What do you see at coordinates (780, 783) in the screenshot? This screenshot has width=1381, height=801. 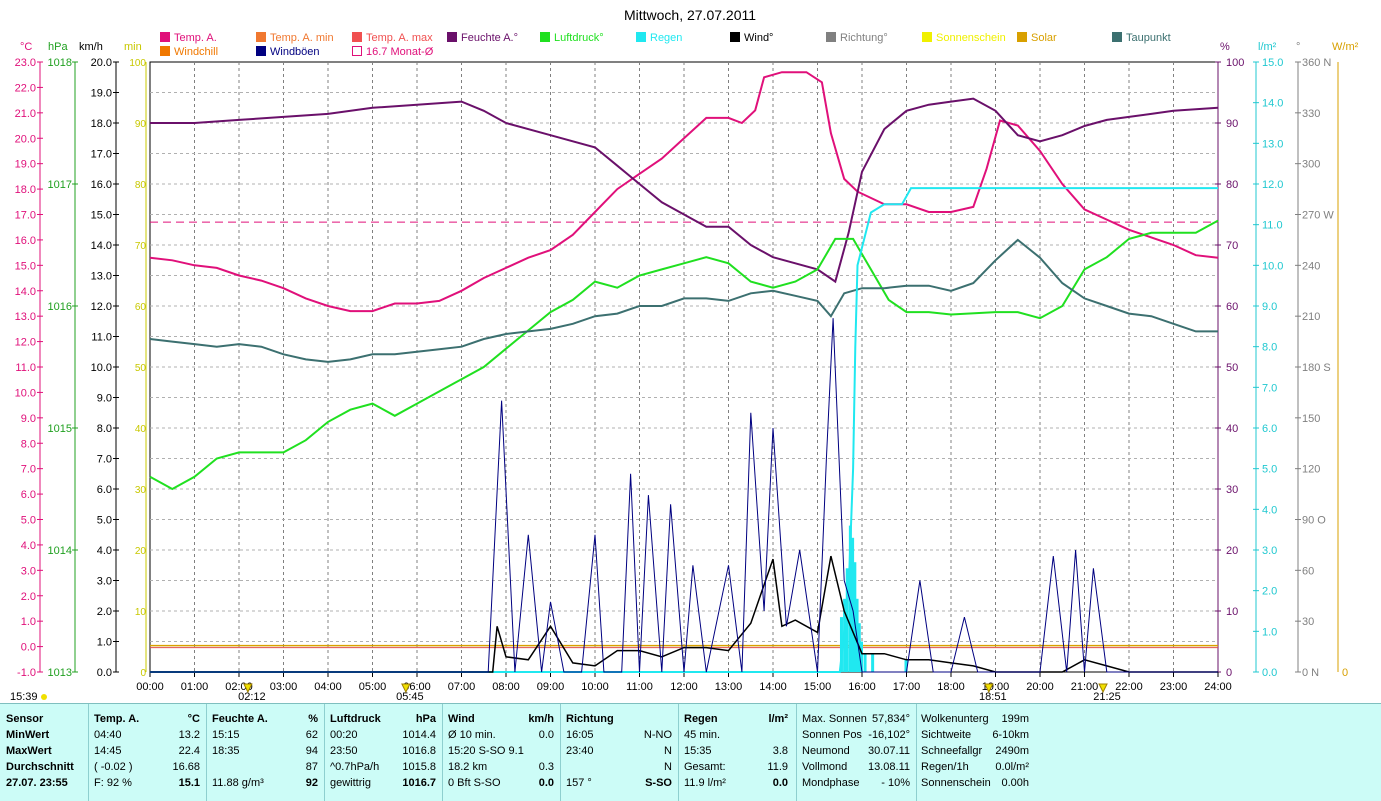 I see `row-value: 0.0` at bounding box center [780, 783].